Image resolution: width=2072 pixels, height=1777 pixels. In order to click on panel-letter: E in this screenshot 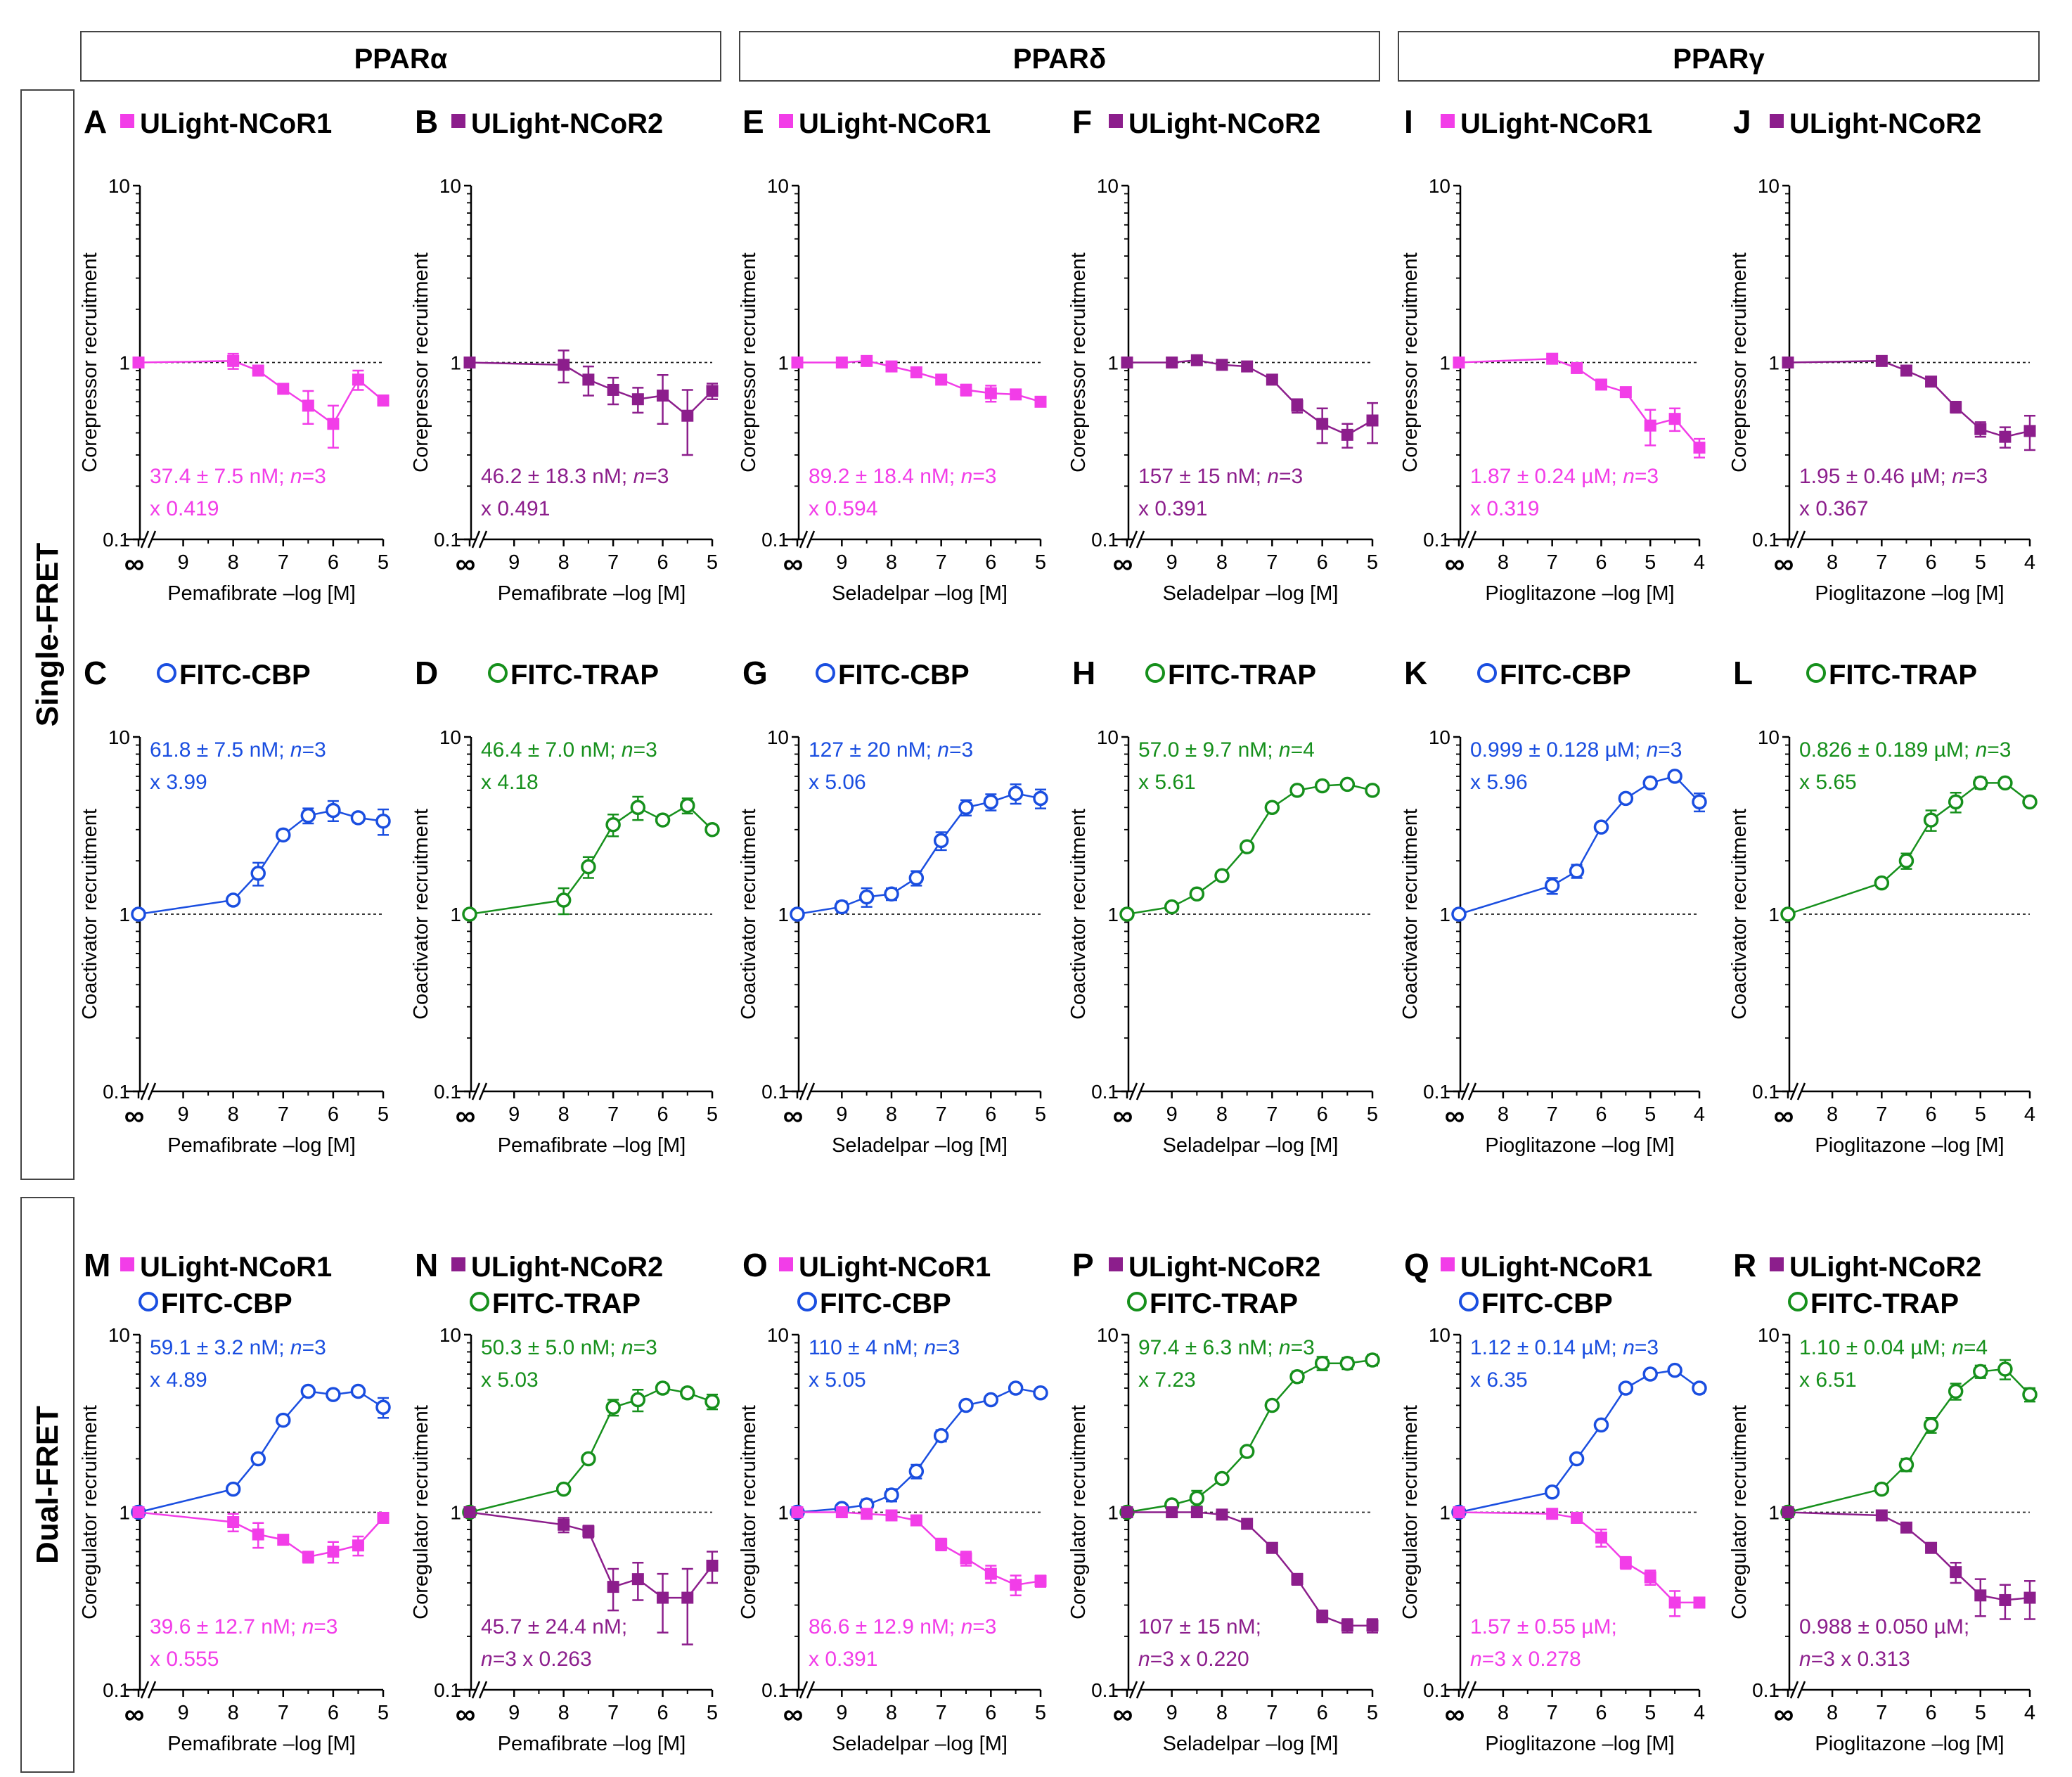, I will do `click(753, 121)`.